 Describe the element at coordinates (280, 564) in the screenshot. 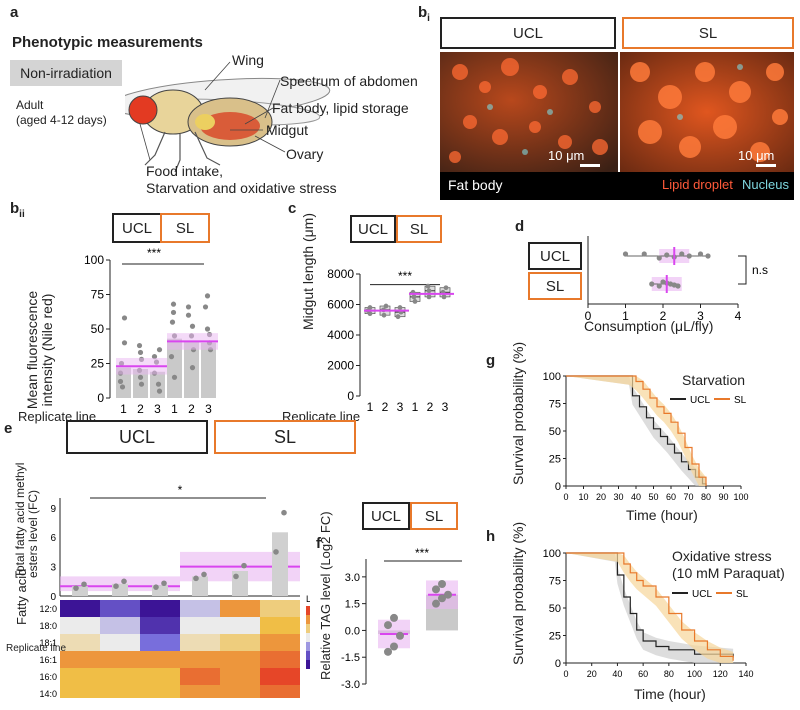

I see `e-bar` at that location.